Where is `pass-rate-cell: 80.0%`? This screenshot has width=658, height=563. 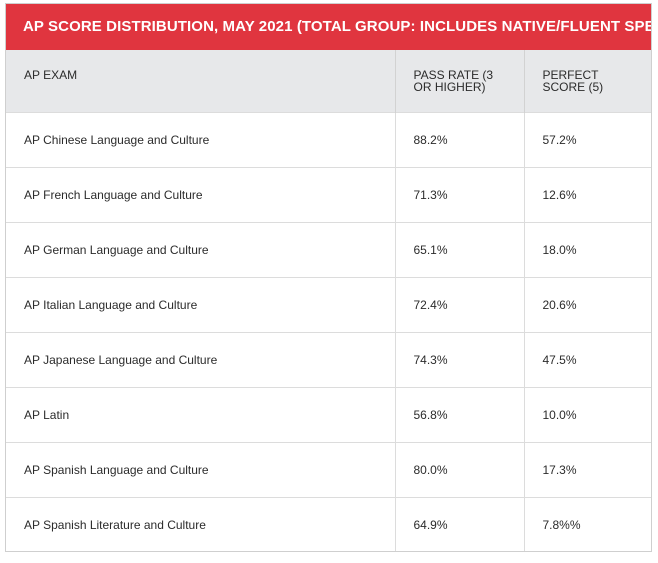 pass-rate-cell: 80.0% is located at coordinates (459, 469).